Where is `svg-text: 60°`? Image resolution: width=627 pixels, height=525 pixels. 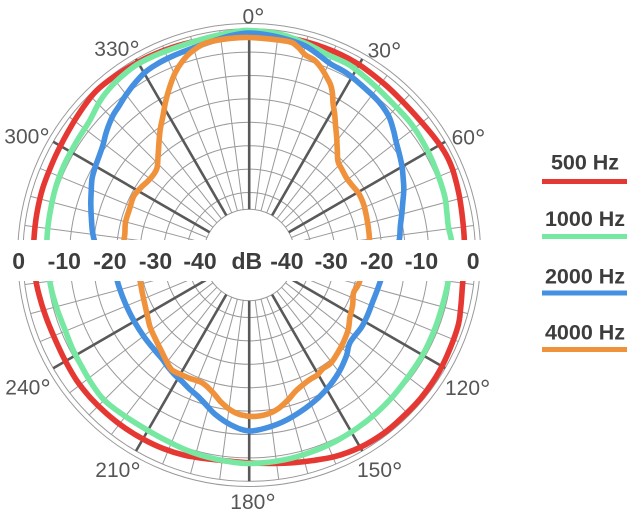 svg-text: 60° is located at coordinates (469, 139).